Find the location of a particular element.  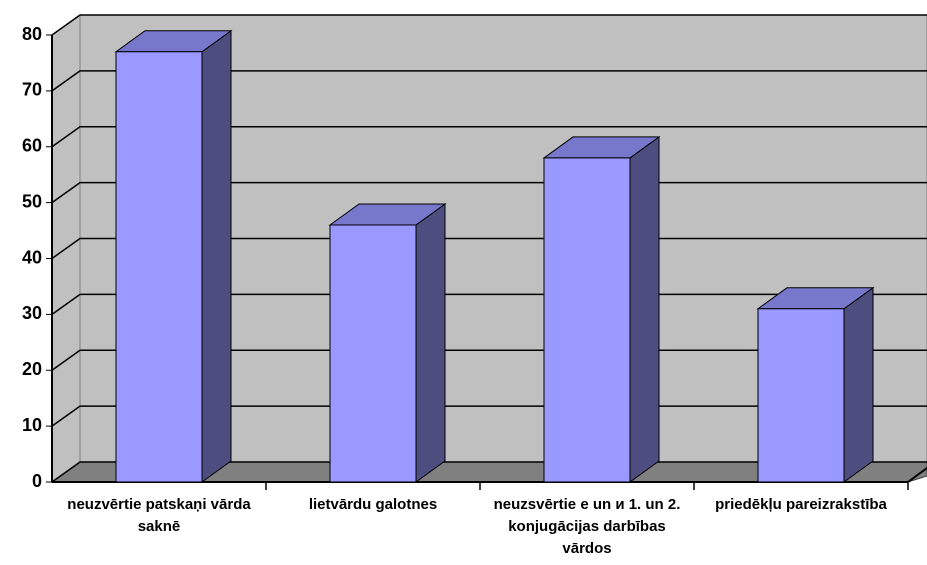

x-tick-label: priedēkļu pareizrakstība is located at coordinates (801, 504).